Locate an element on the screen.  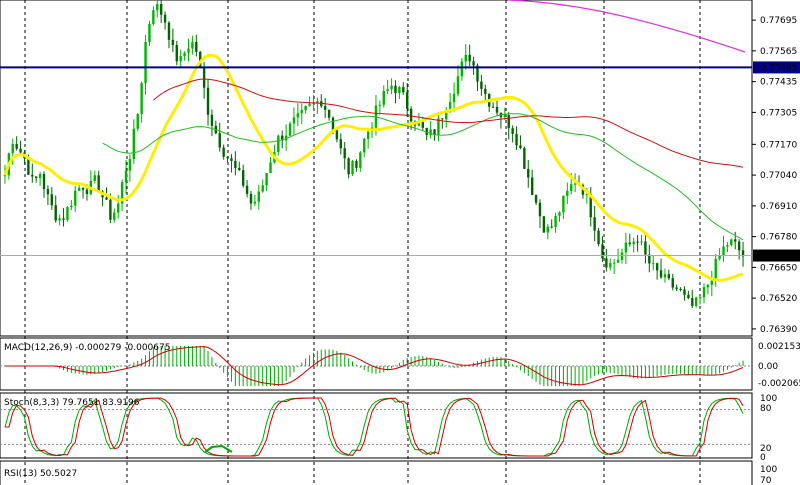
horizontal-line-tag is located at coordinates (776, 67).